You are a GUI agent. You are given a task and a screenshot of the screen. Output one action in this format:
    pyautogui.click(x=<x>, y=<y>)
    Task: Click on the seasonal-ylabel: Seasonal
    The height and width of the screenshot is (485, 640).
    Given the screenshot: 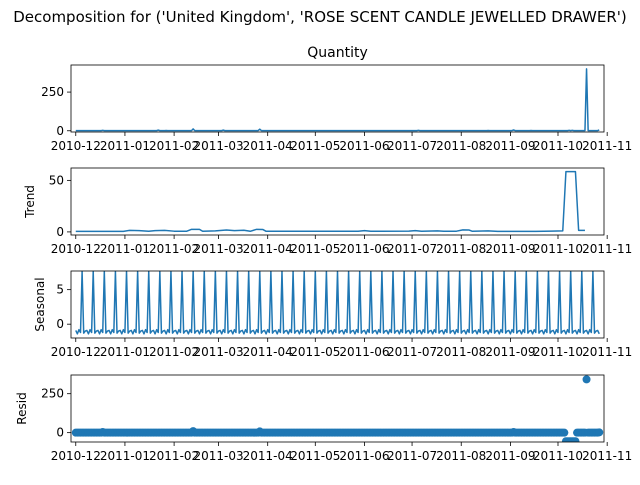 What is the action you would take?
    pyautogui.click(x=40, y=304)
    